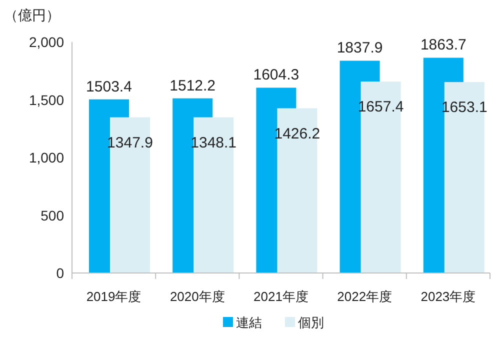 The width and height of the screenshot is (500, 348). Describe the element at coordinates (46, 42) in the screenshot. I see `y-tick-label: 2,000` at that location.